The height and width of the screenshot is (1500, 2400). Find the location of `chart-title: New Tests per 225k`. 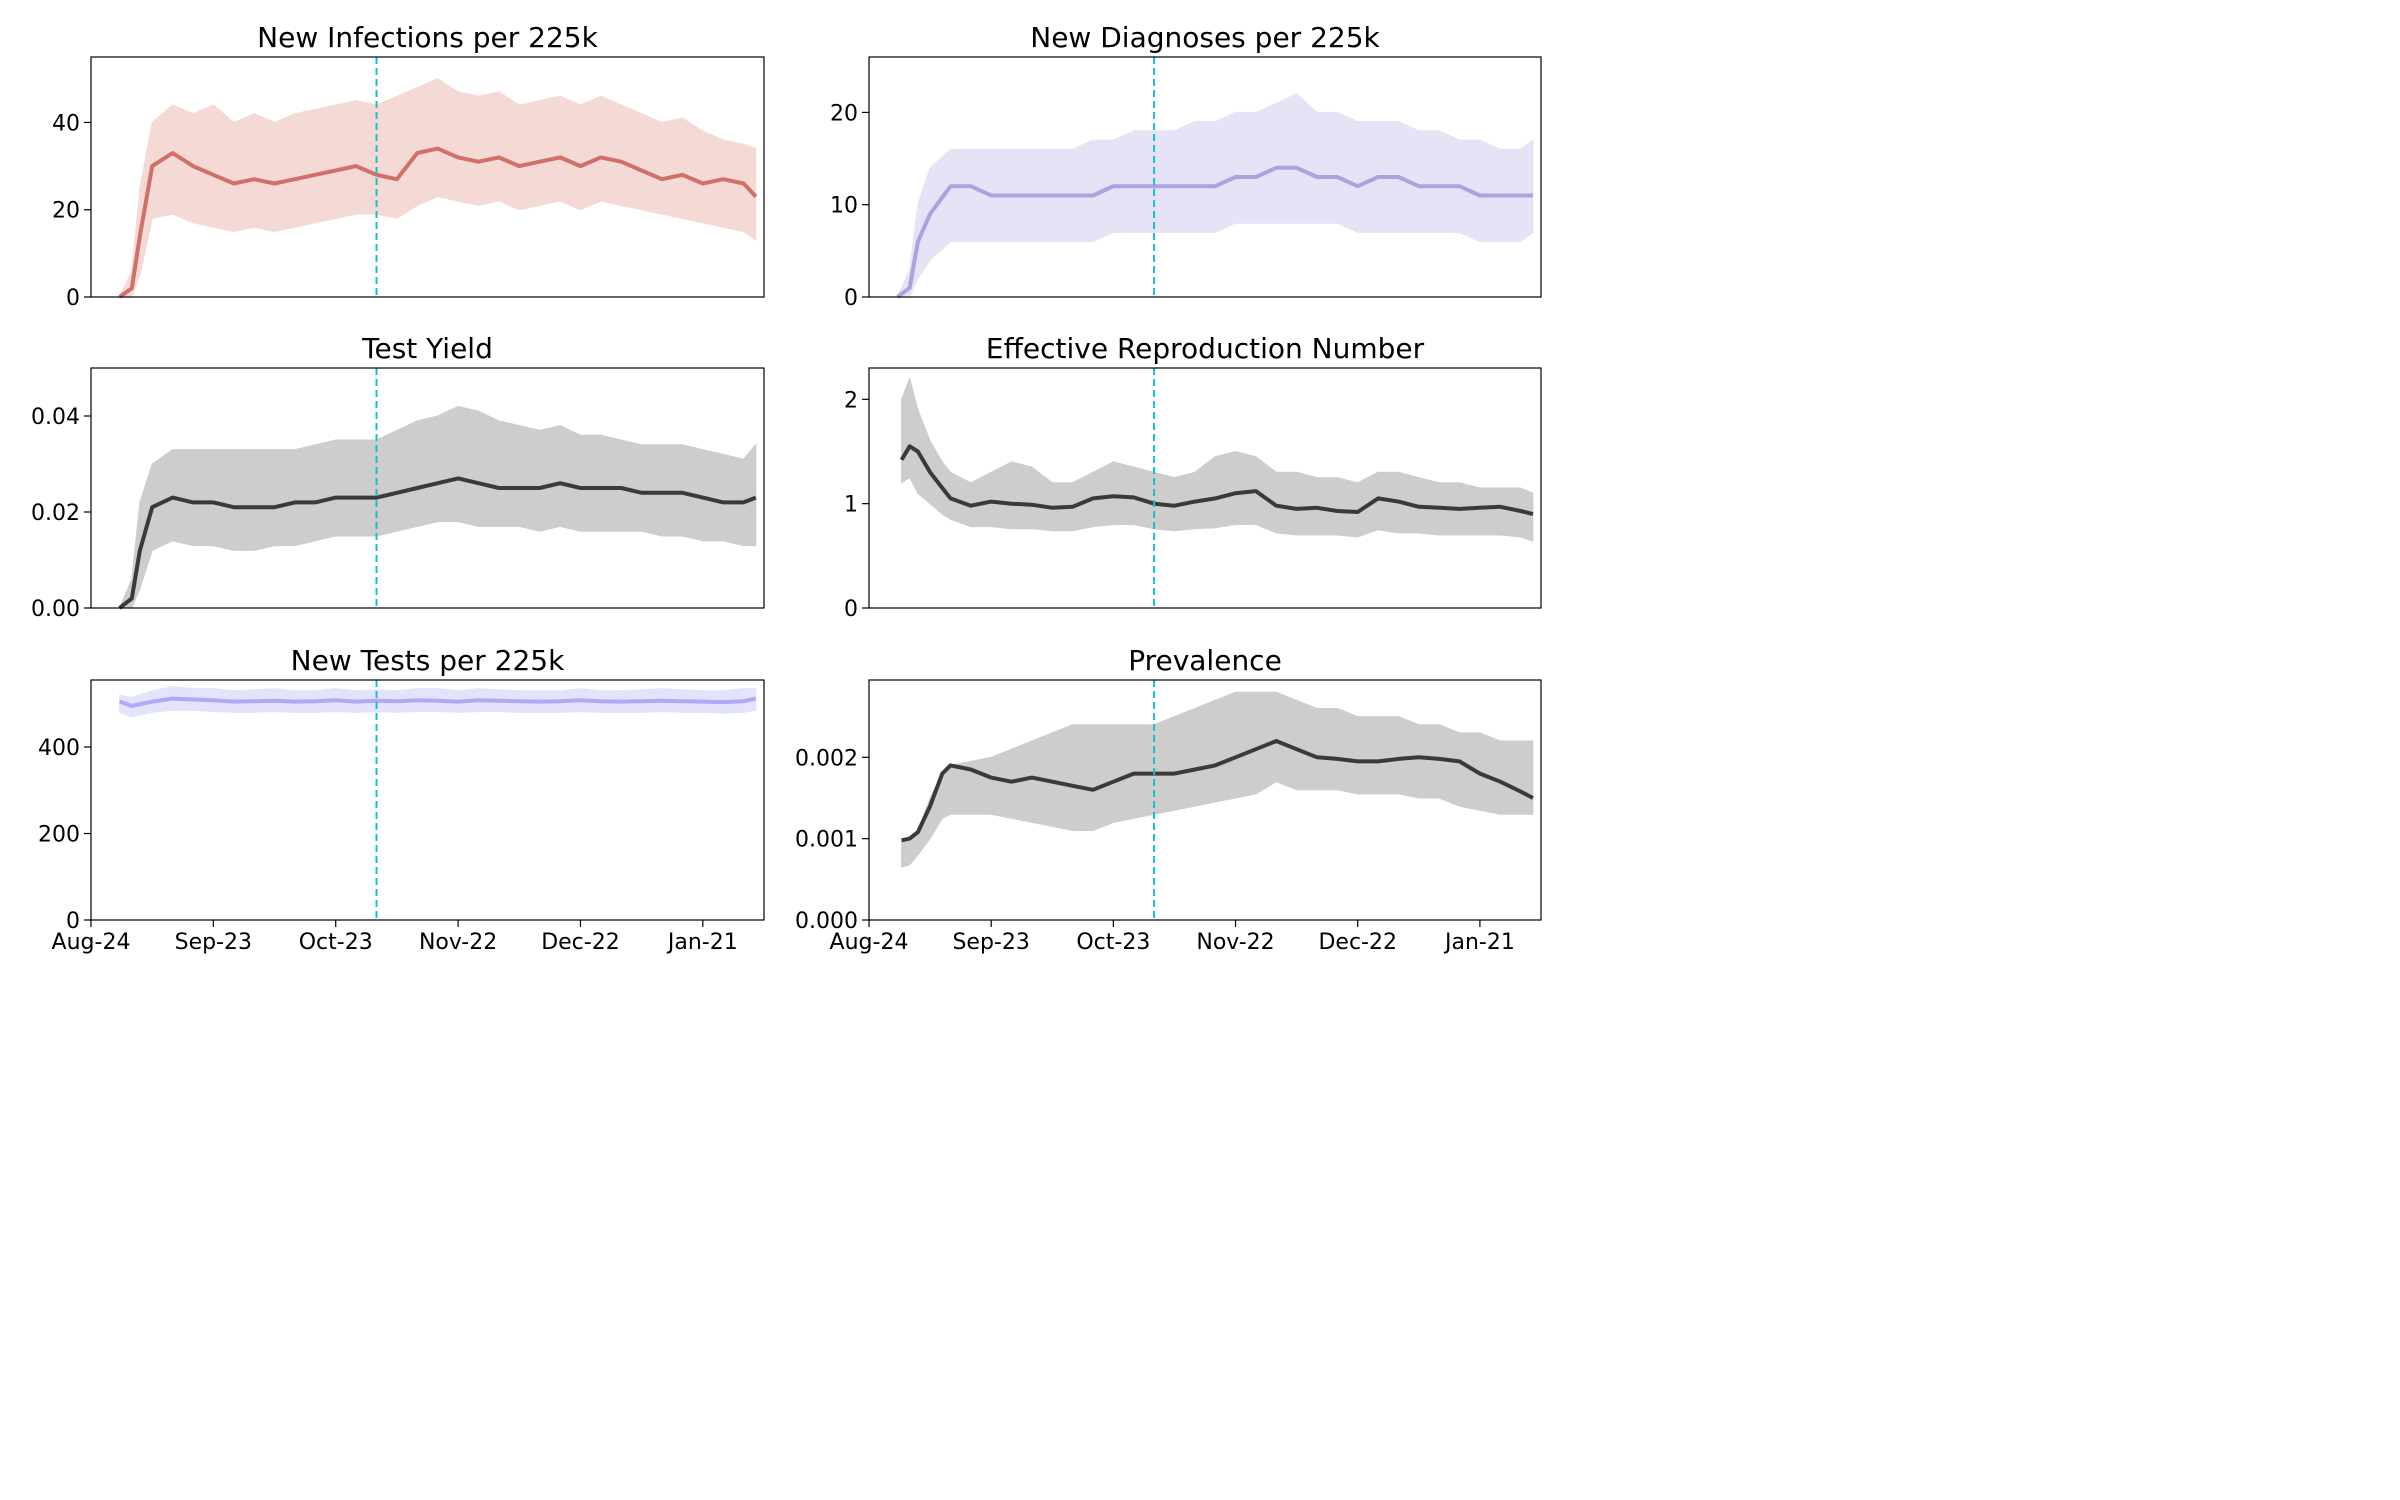

chart-title: New Tests per 225k is located at coordinates (428, 660).